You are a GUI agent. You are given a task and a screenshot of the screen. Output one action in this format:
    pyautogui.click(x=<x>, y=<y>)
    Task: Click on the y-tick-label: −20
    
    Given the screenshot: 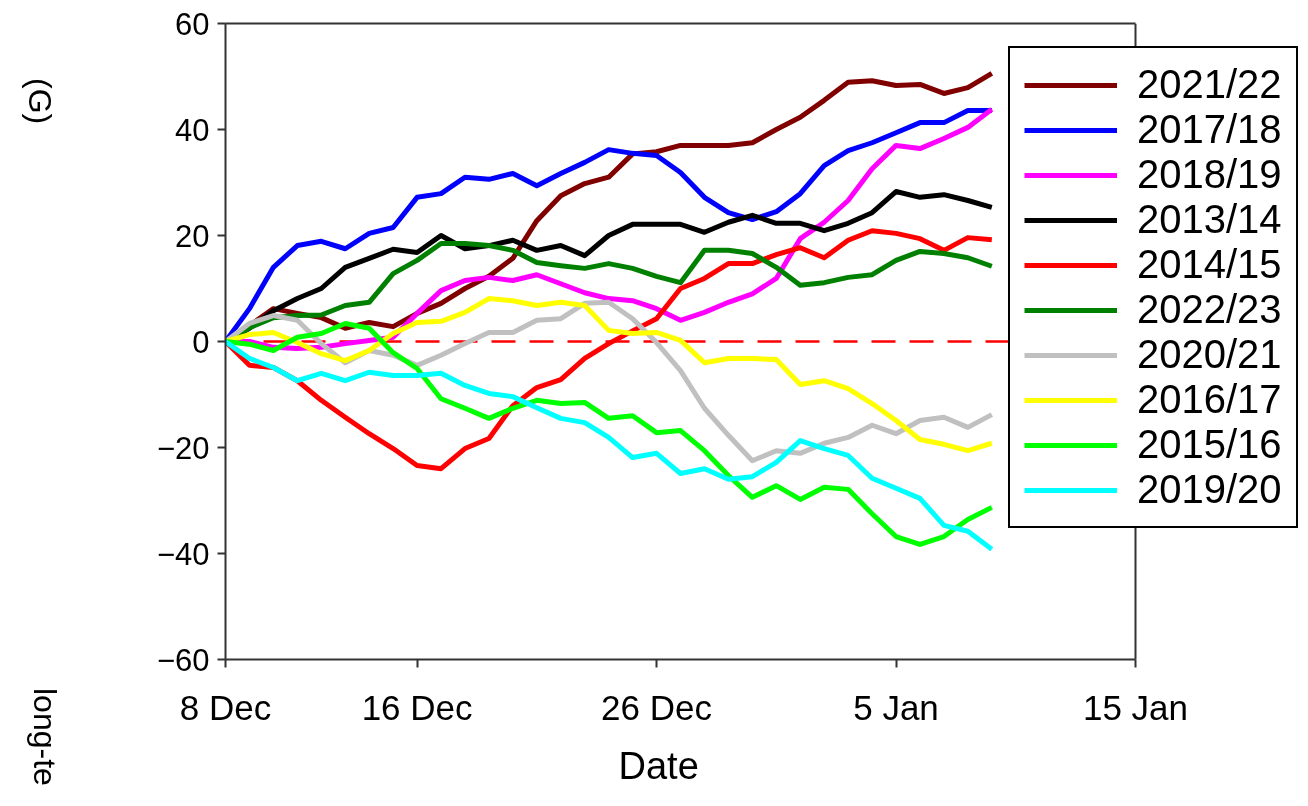 What is the action you would take?
    pyautogui.click(x=183, y=448)
    